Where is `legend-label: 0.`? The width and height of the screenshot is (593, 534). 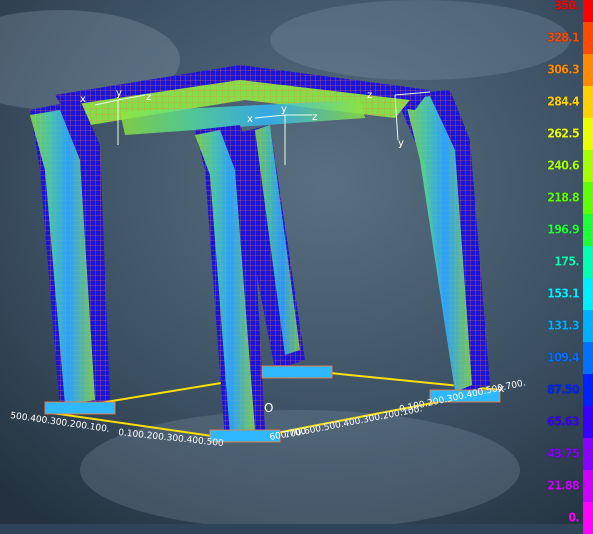
legend-label: 0. is located at coordinates (573, 517).